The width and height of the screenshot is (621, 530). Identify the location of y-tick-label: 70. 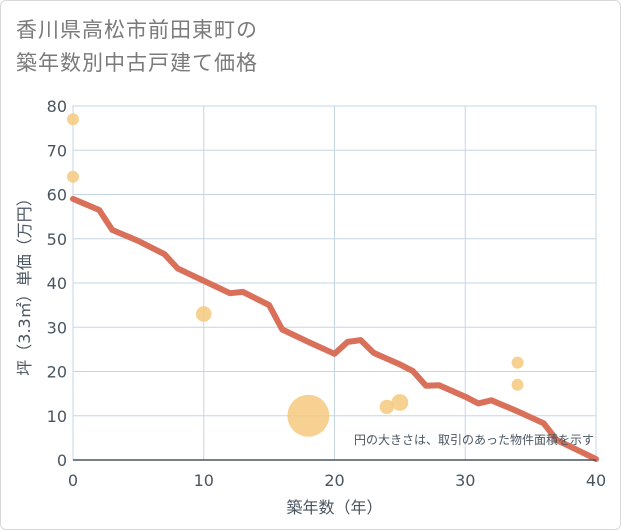
(57, 150).